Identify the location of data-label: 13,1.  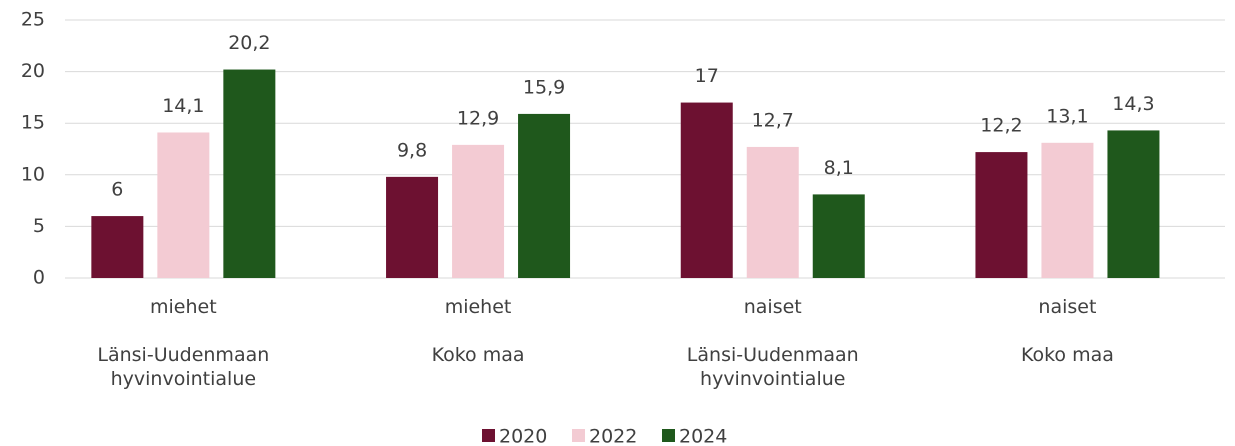
(1067, 116).